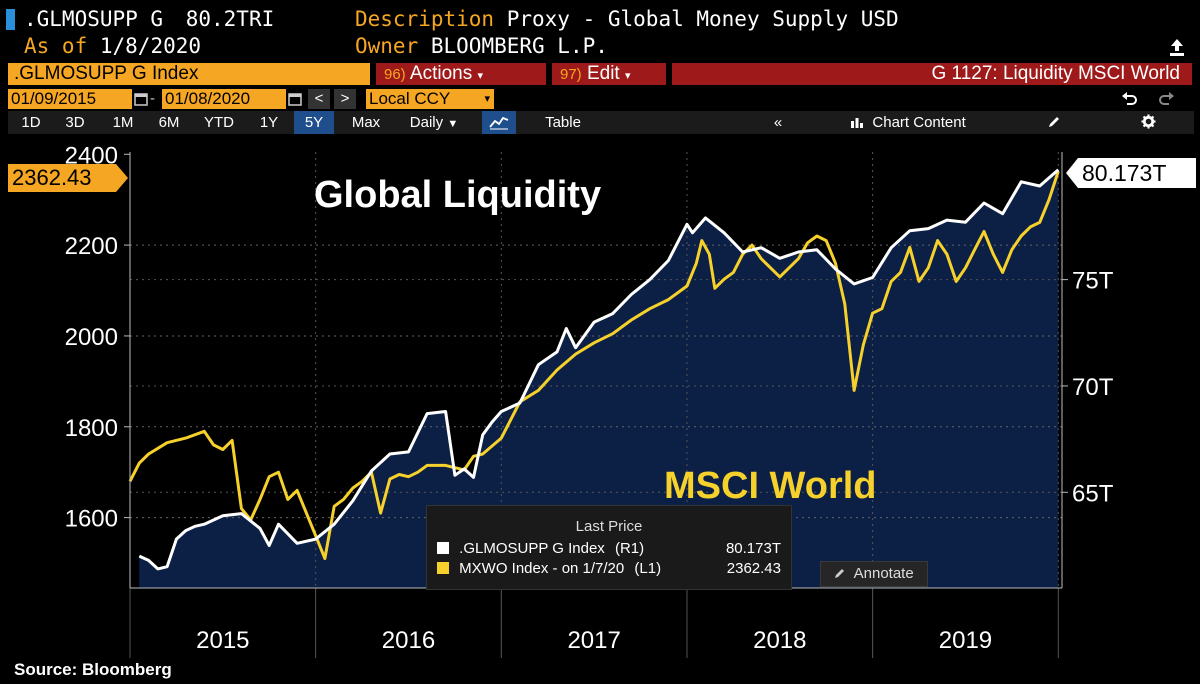 The height and width of the screenshot is (684, 1200). Describe the element at coordinates (443, 548) in the screenshot. I see `legend-swatch-white` at that location.